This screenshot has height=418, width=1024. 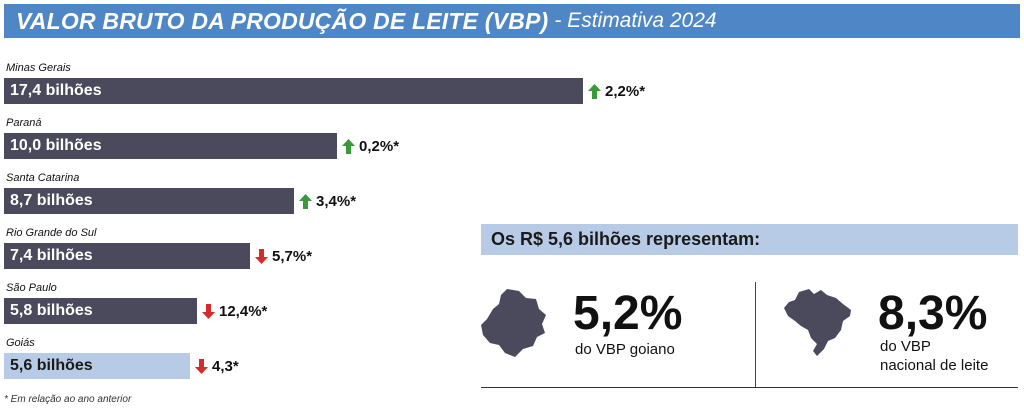 I want to click on bar-paraná: 10,0 bilhões, so click(x=170, y=146).